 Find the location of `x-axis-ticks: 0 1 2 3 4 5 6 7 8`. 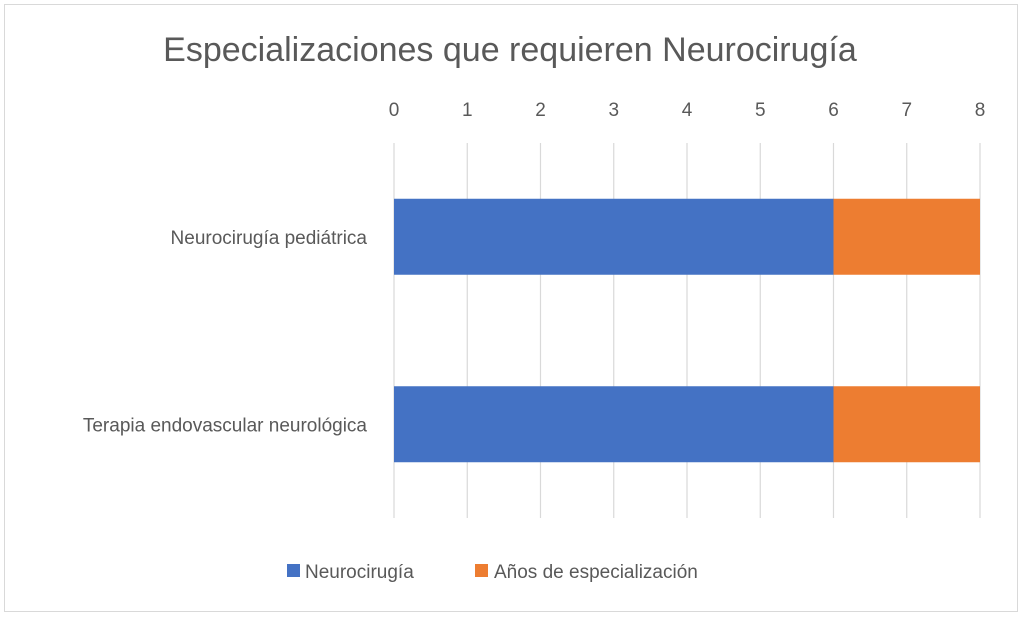

x-axis-ticks: 0 1 2 3 4 5 6 7 8 is located at coordinates (687, 110).